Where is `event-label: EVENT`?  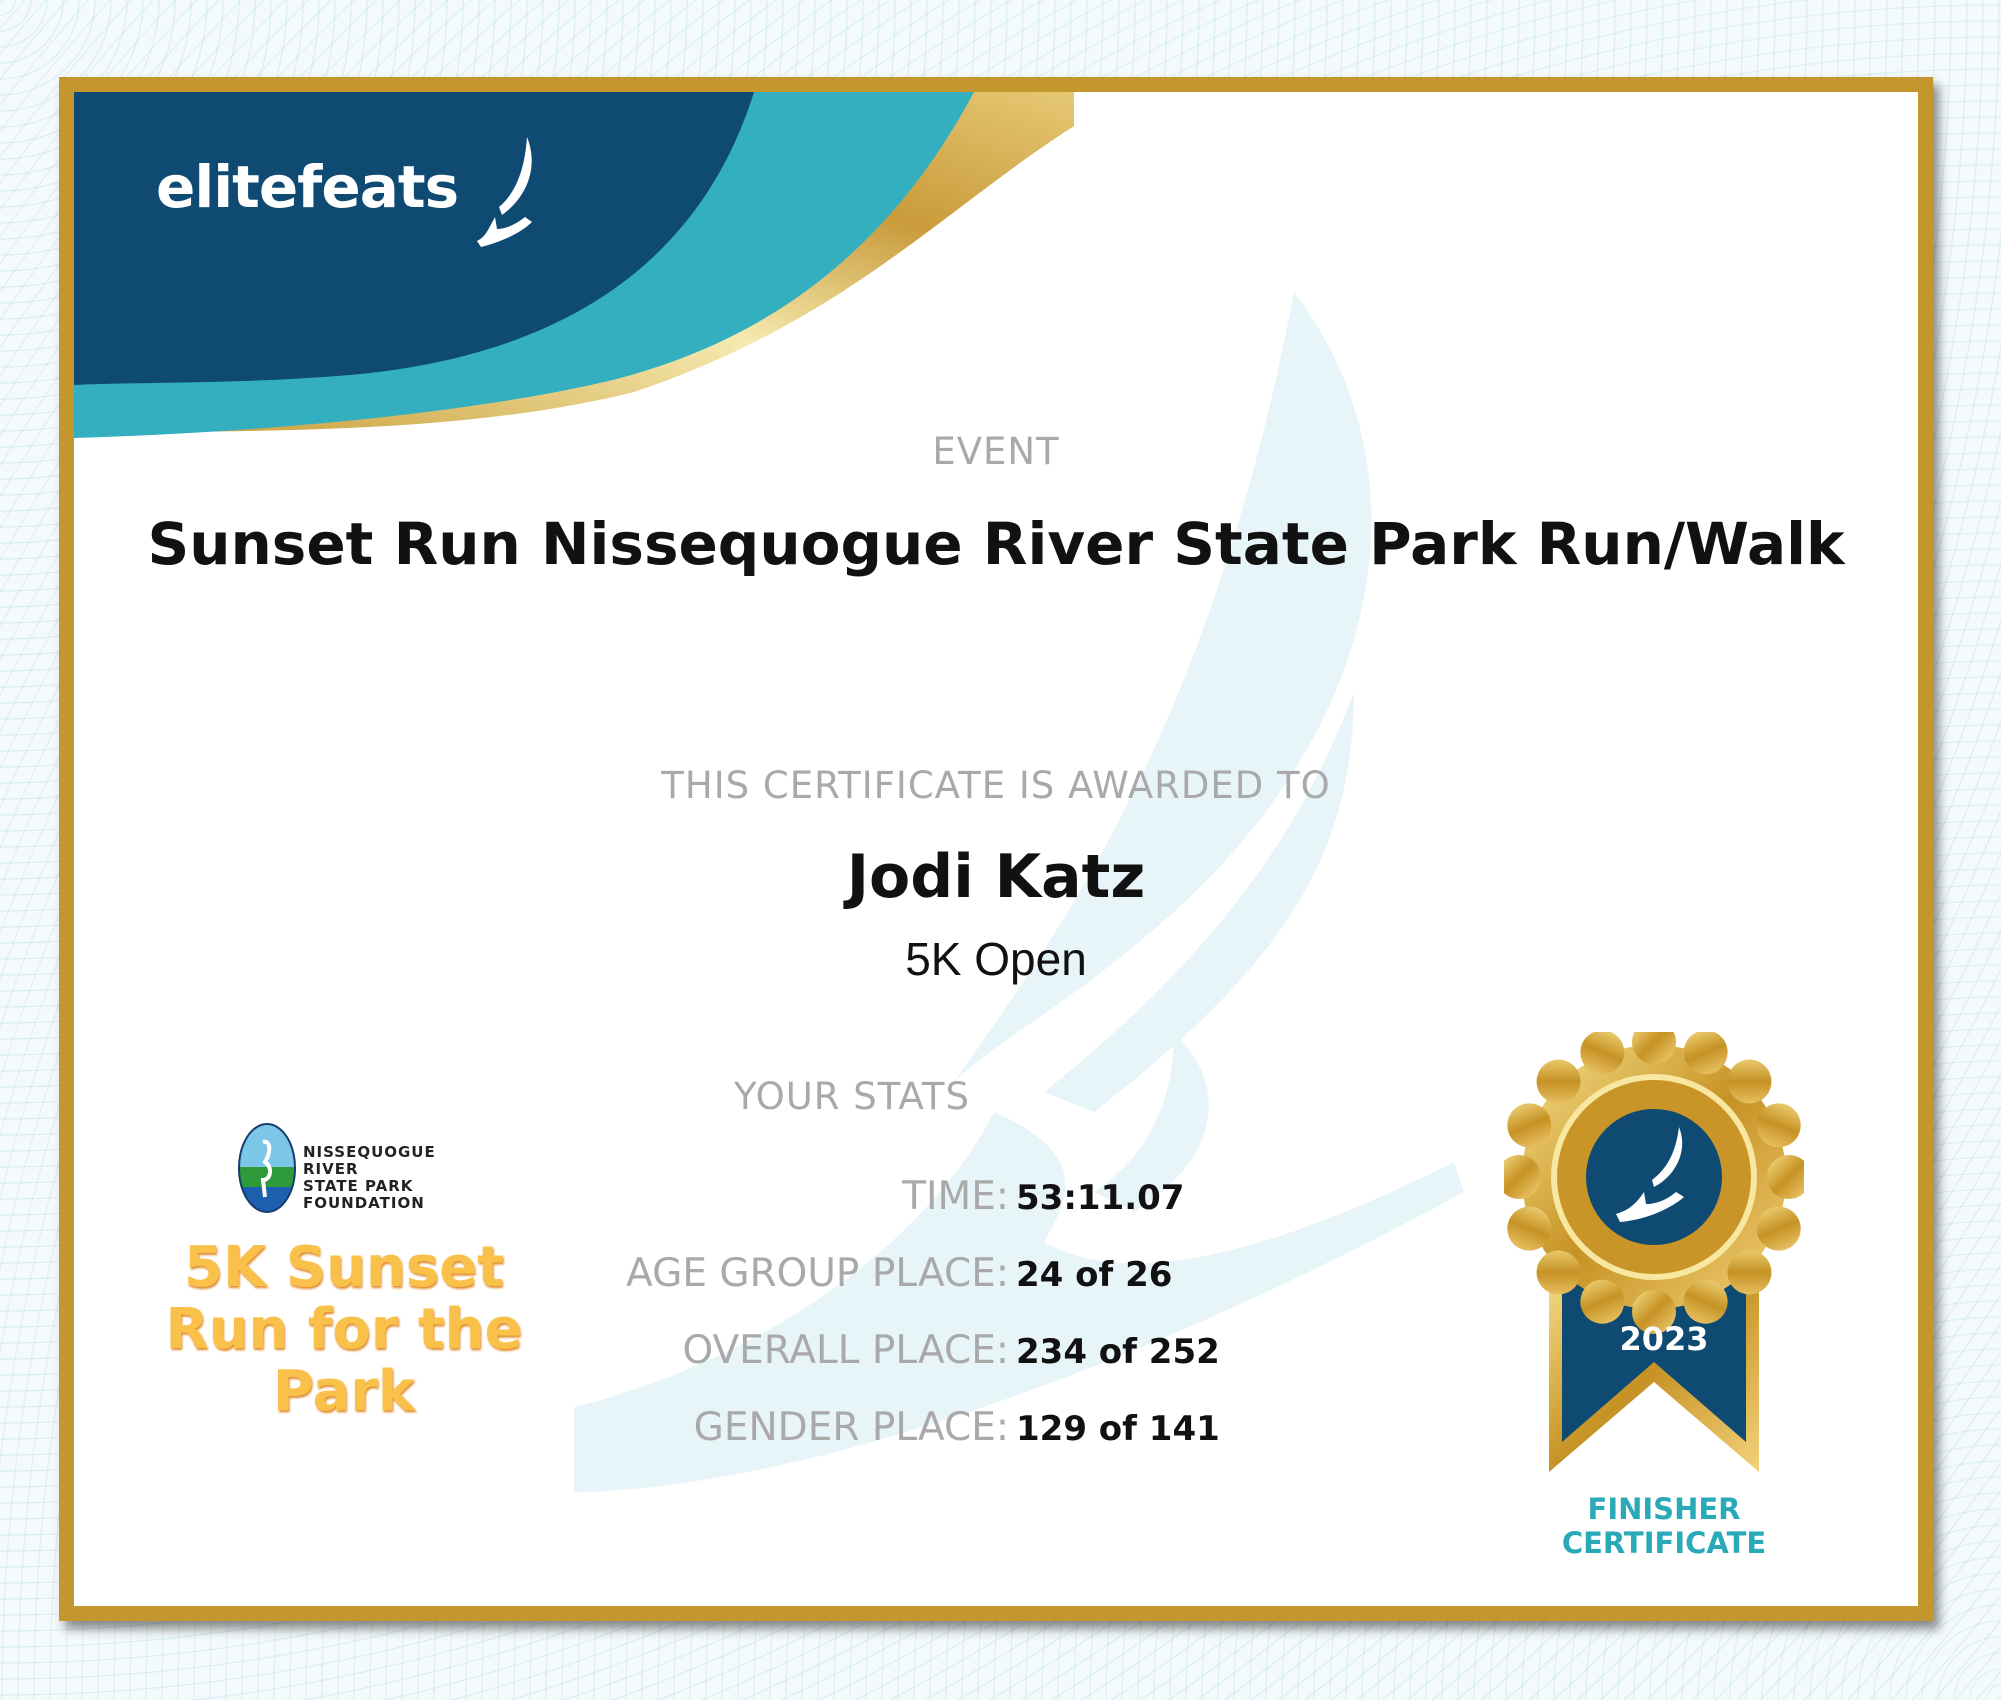 event-label: EVENT is located at coordinates (996, 451).